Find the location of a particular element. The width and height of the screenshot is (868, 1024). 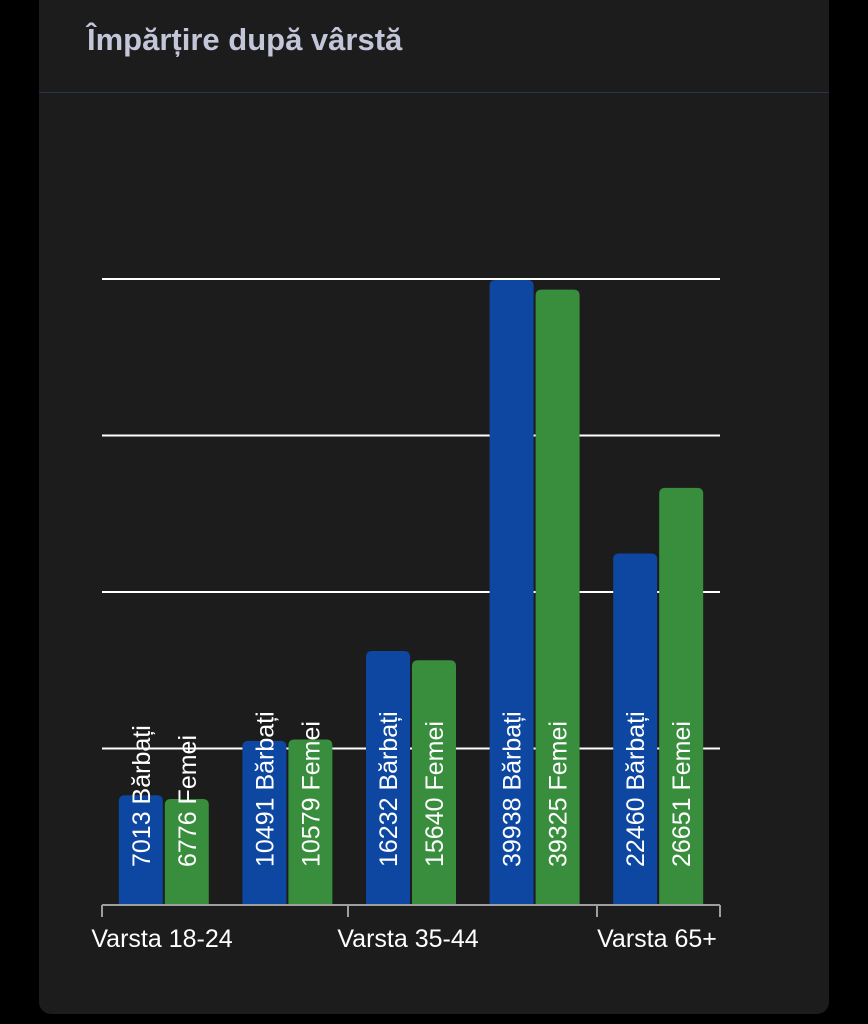

bar-label-female: 15640 Femei is located at coordinates (435, 794).